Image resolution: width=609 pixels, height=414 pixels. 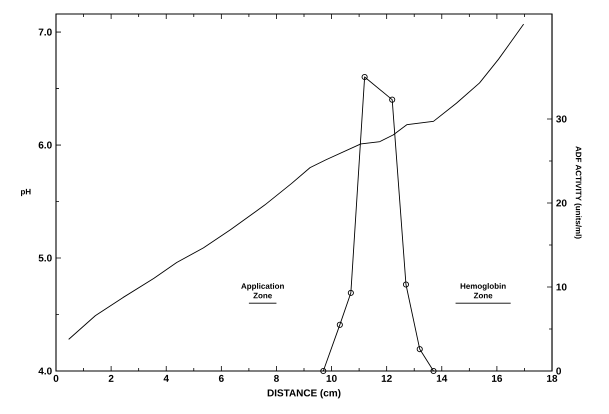 What do you see at coordinates (221, 378) in the screenshot?
I see `x-tick-label: 6` at bounding box center [221, 378].